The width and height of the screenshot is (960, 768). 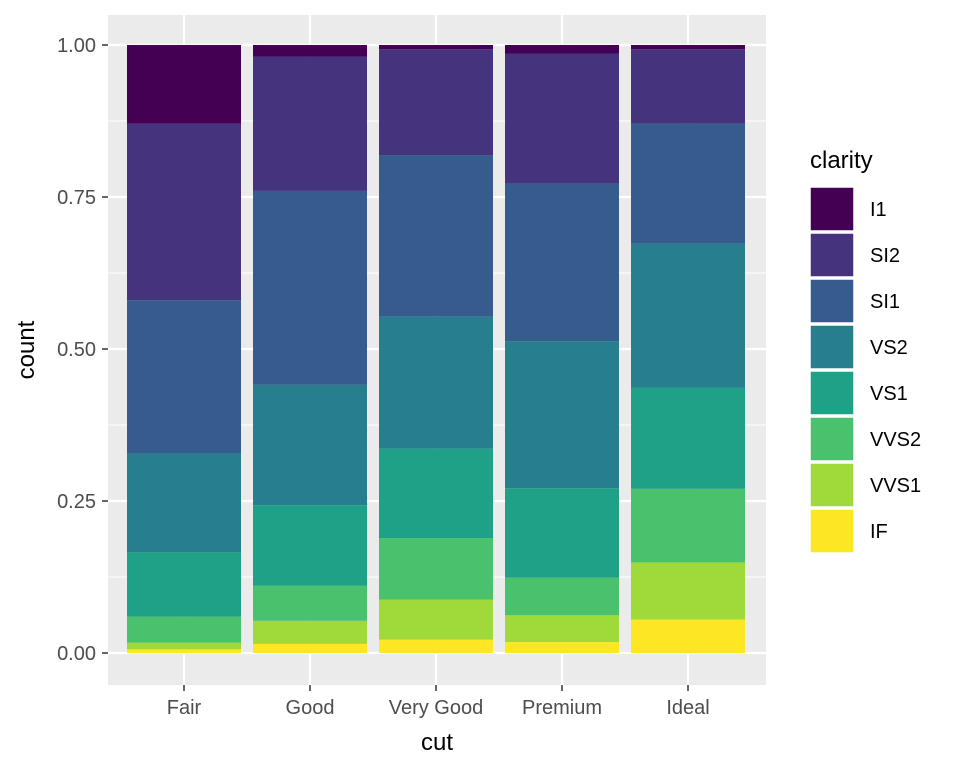 I want to click on bar-segment-vvs2-ideal, so click(x=688, y=525).